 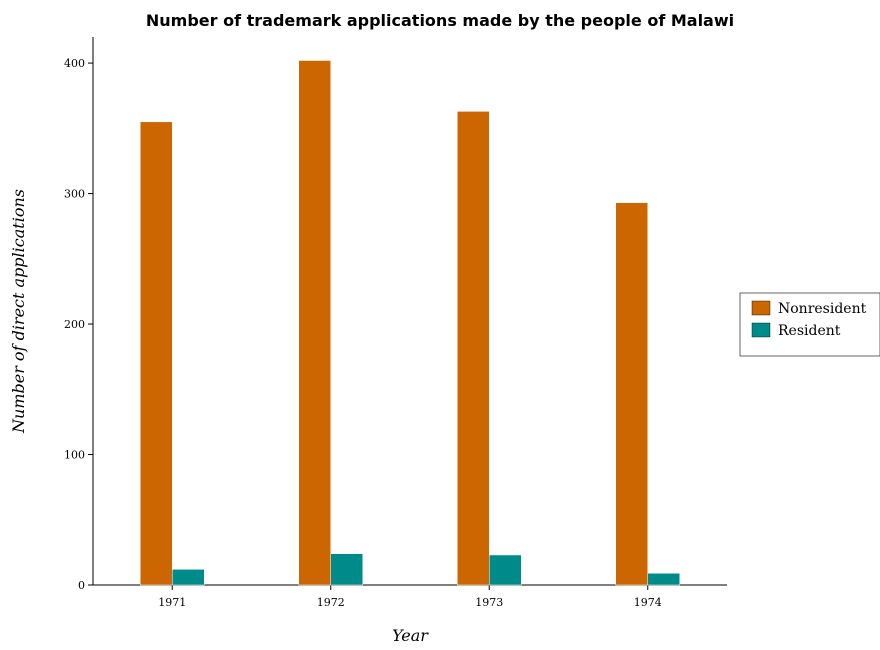 What do you see at coordinates (346, 569) in the screenshot?
I see `bar-resident-1972` at bounding box center [346, 569].